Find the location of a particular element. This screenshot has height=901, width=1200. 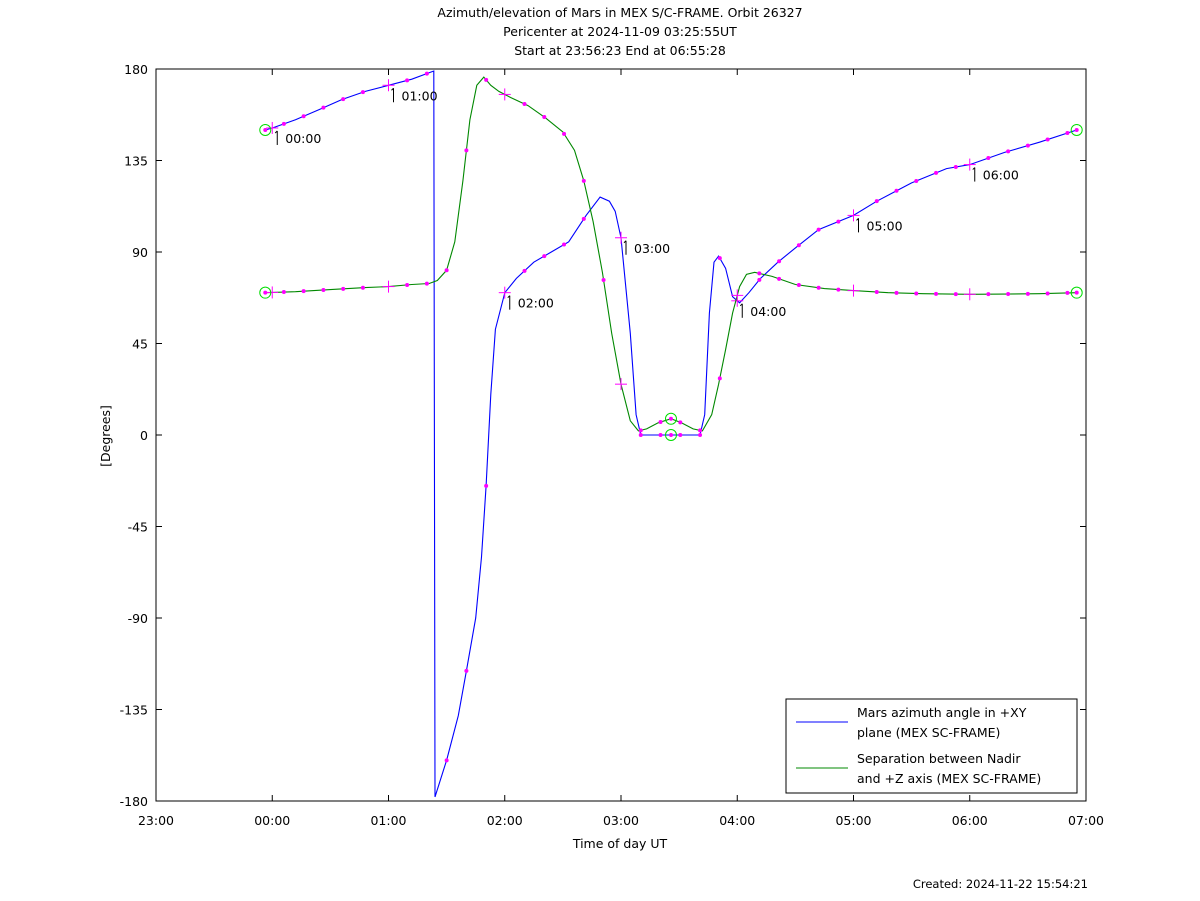

x-tick-label: 01:00 is located at coordinates (388, 820).